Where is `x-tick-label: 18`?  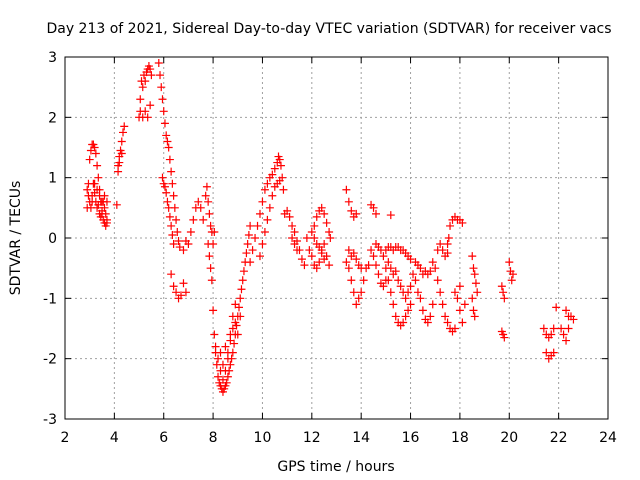
x-tick-label: 18 is located at coordinates (460, 438).